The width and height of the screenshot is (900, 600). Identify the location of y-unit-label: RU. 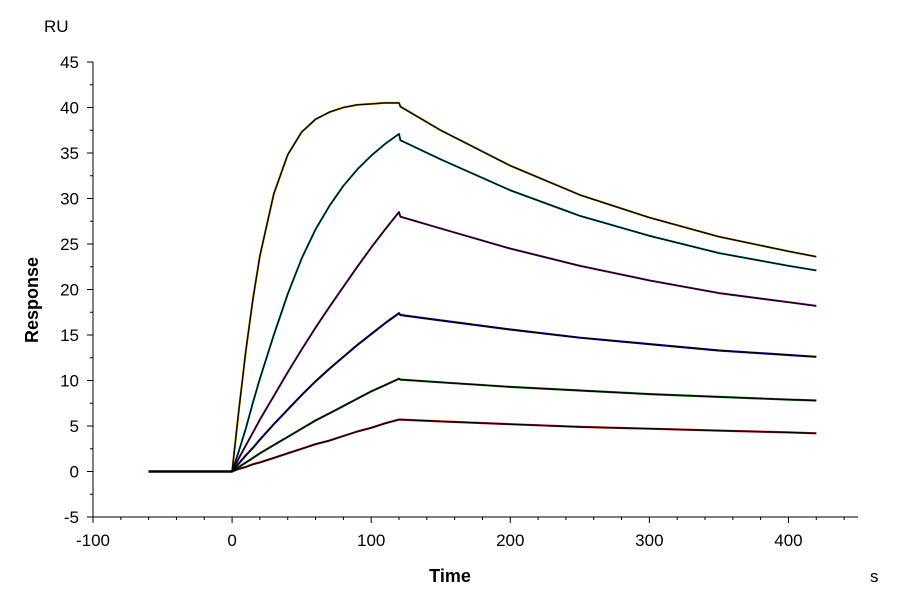
(56, 26).